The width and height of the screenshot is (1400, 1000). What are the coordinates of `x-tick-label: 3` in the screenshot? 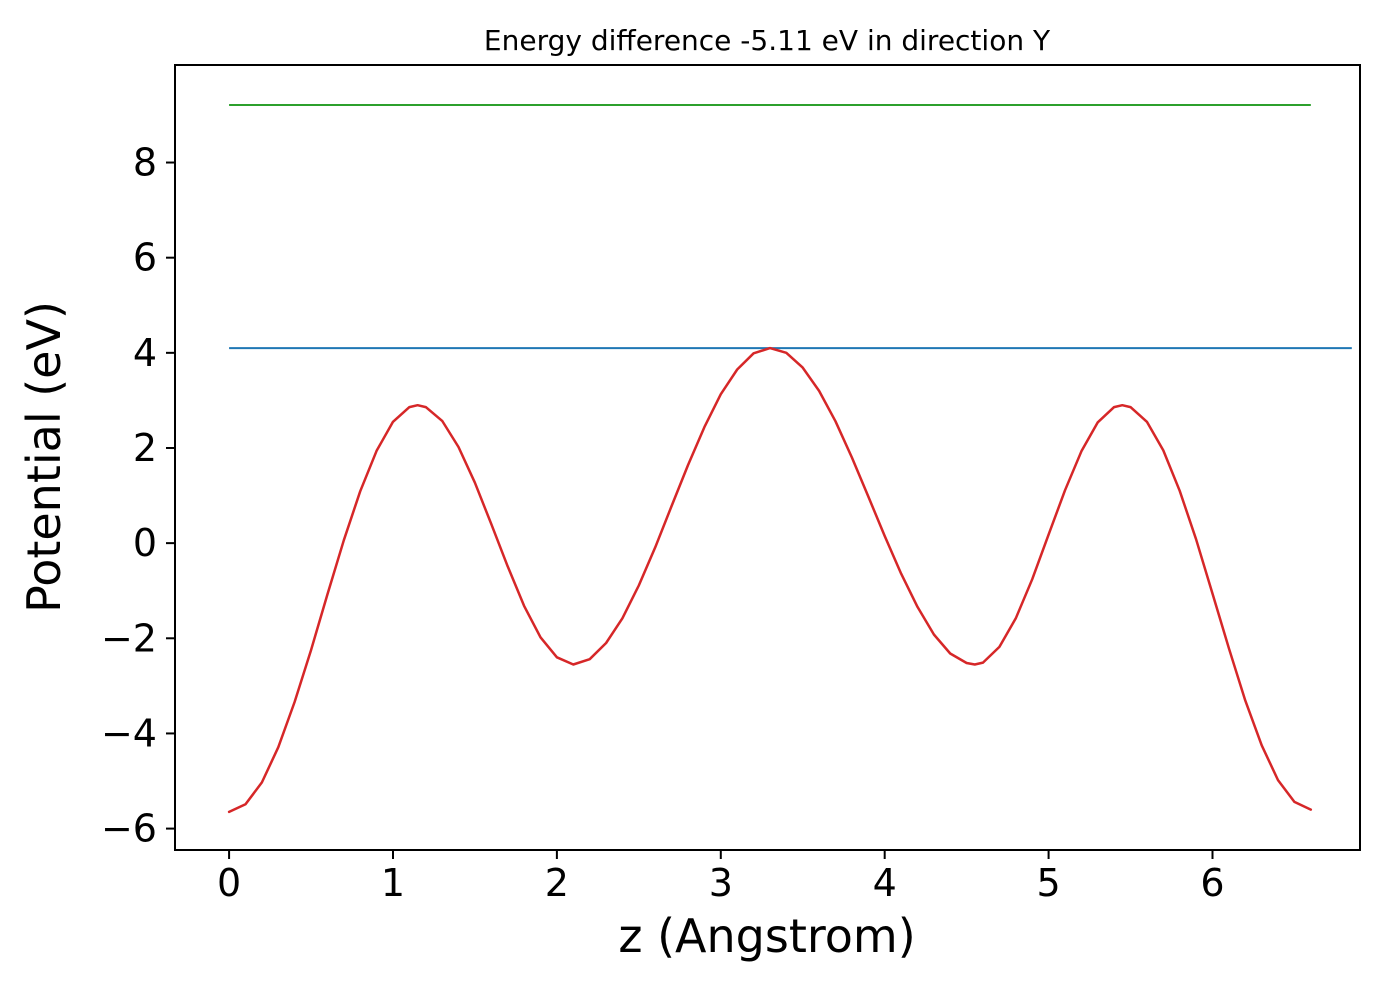 It's located at (721, 883).